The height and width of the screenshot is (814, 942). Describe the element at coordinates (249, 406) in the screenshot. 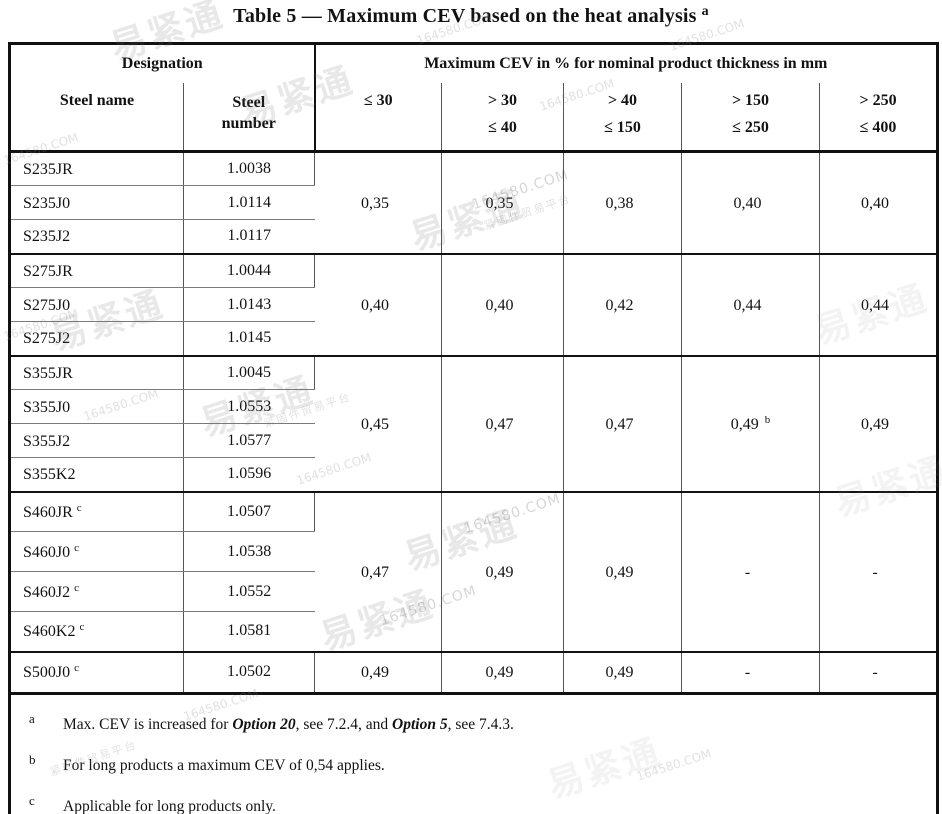

I see `steel-number-cell: 1.0553` at that location.